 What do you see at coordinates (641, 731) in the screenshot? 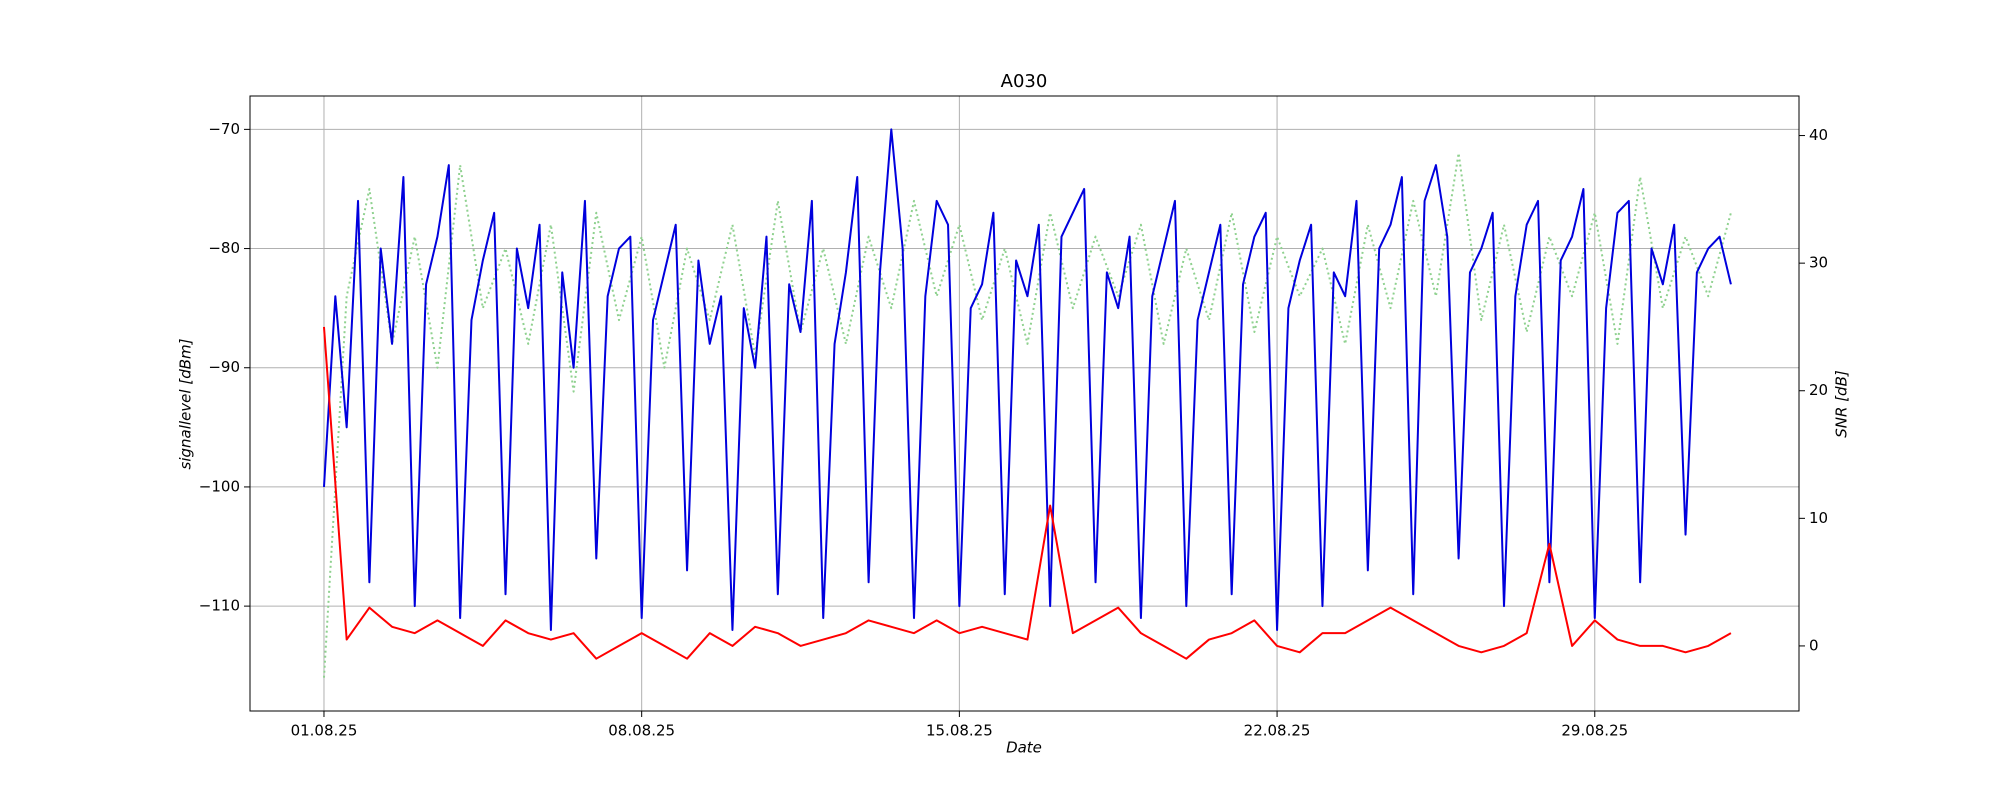
I see `x-tick-label: 08.08.25` at bounding box center [641, 731].